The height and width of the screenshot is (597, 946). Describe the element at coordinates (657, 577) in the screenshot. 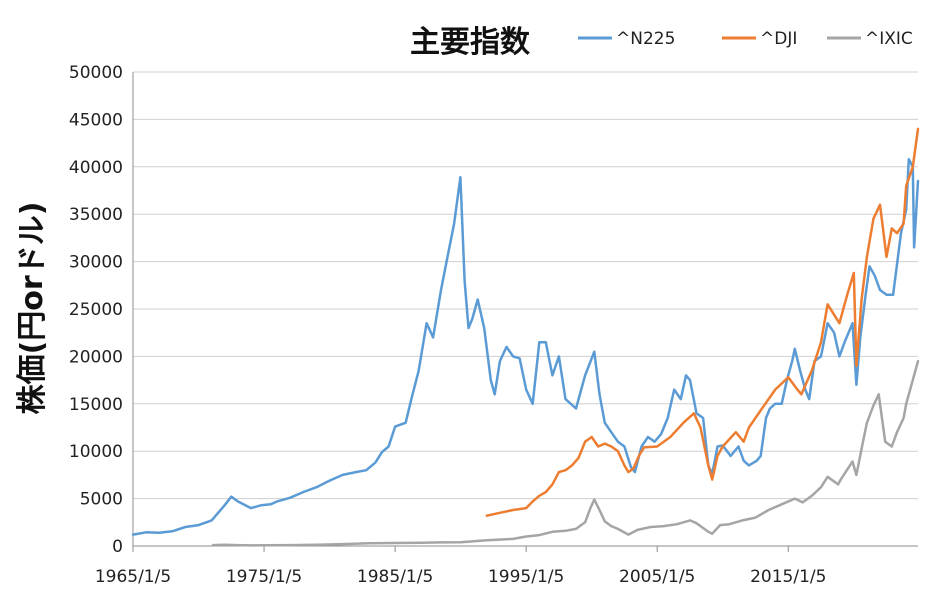

I see `x-tick-label: 2005/1/5` at that location.